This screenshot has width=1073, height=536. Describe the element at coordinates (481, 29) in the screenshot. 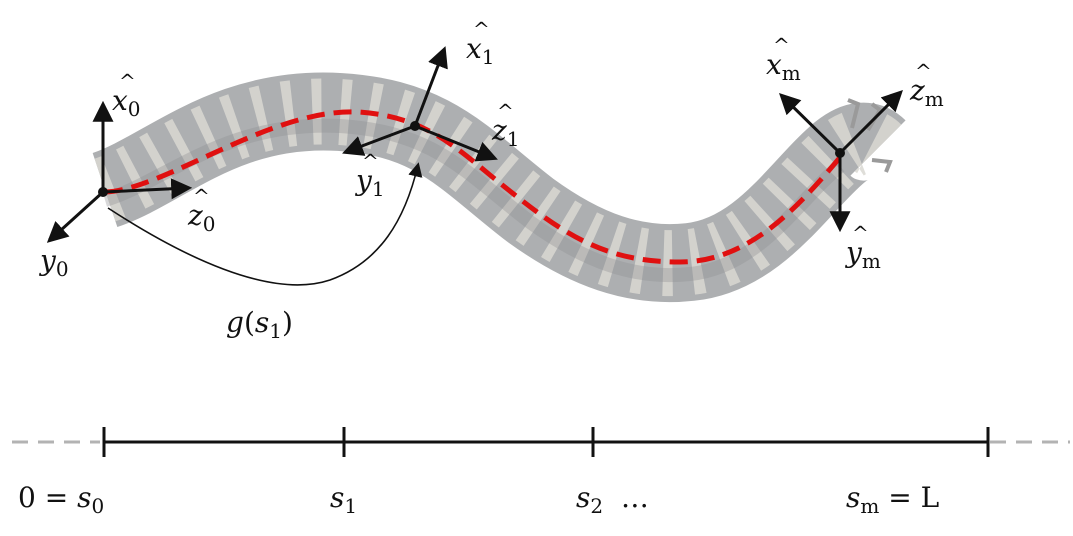

I see `hat-x1: ^` at that location.